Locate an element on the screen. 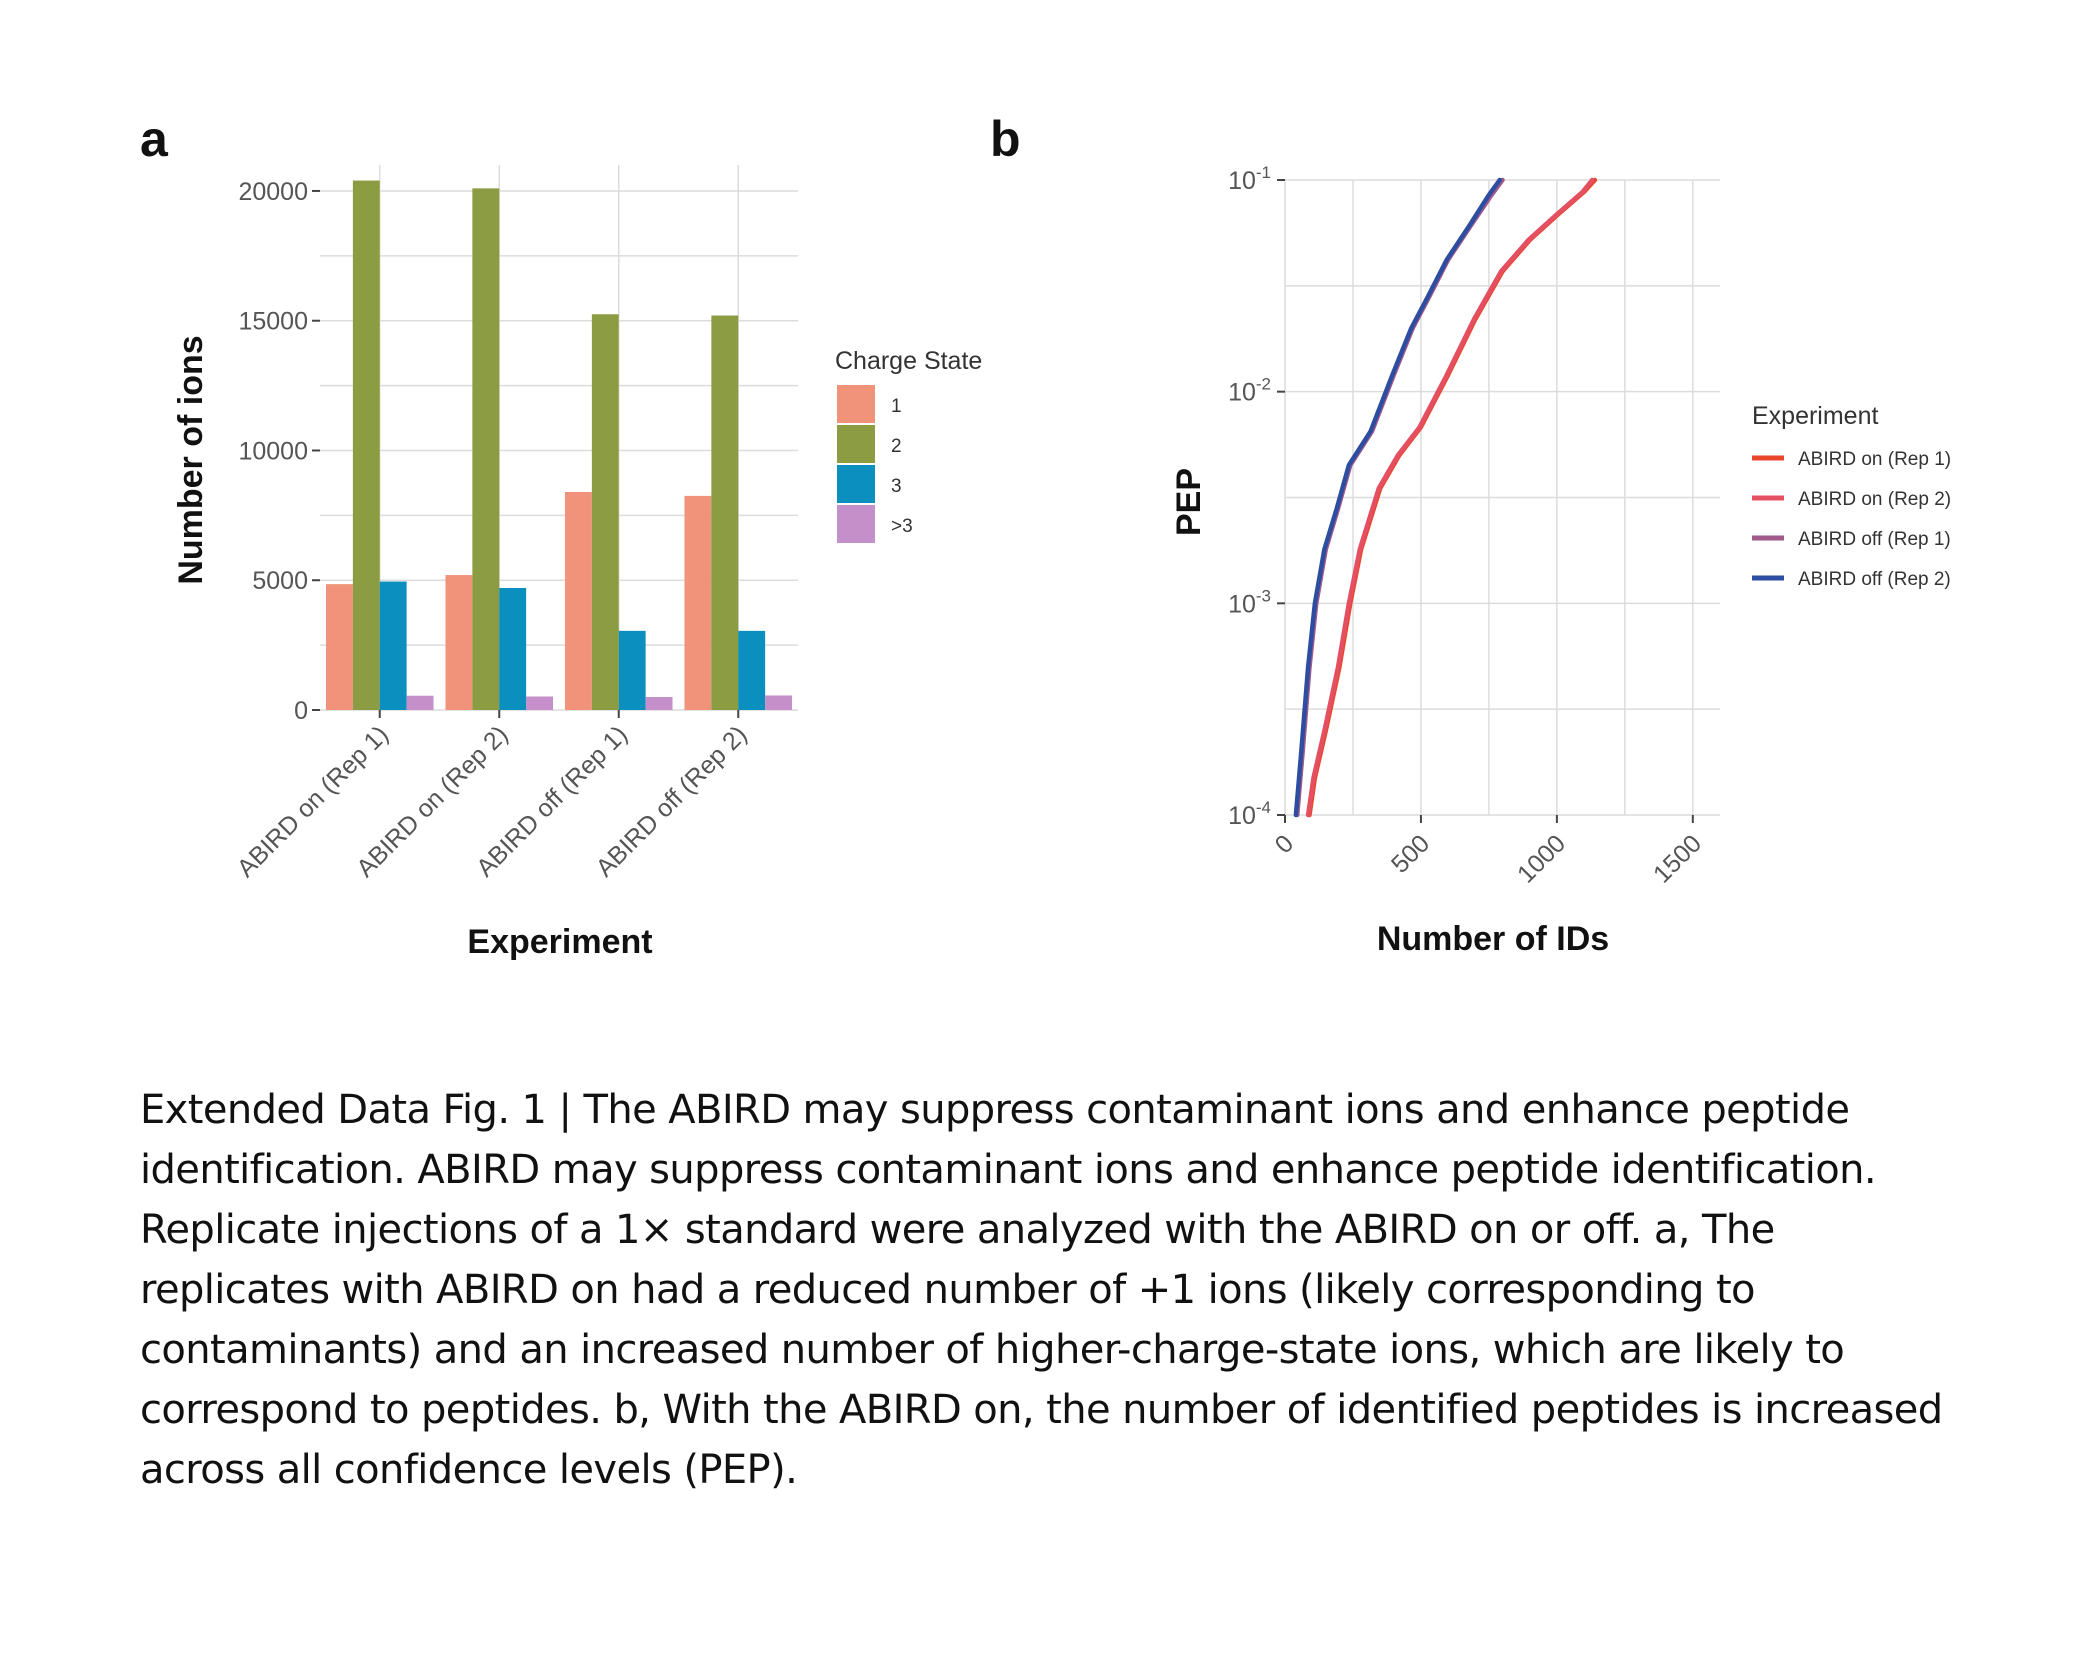 The image size is (2100, 1680). b-ytick-label: 10⁻³ is located at coordinates (1249, 602).